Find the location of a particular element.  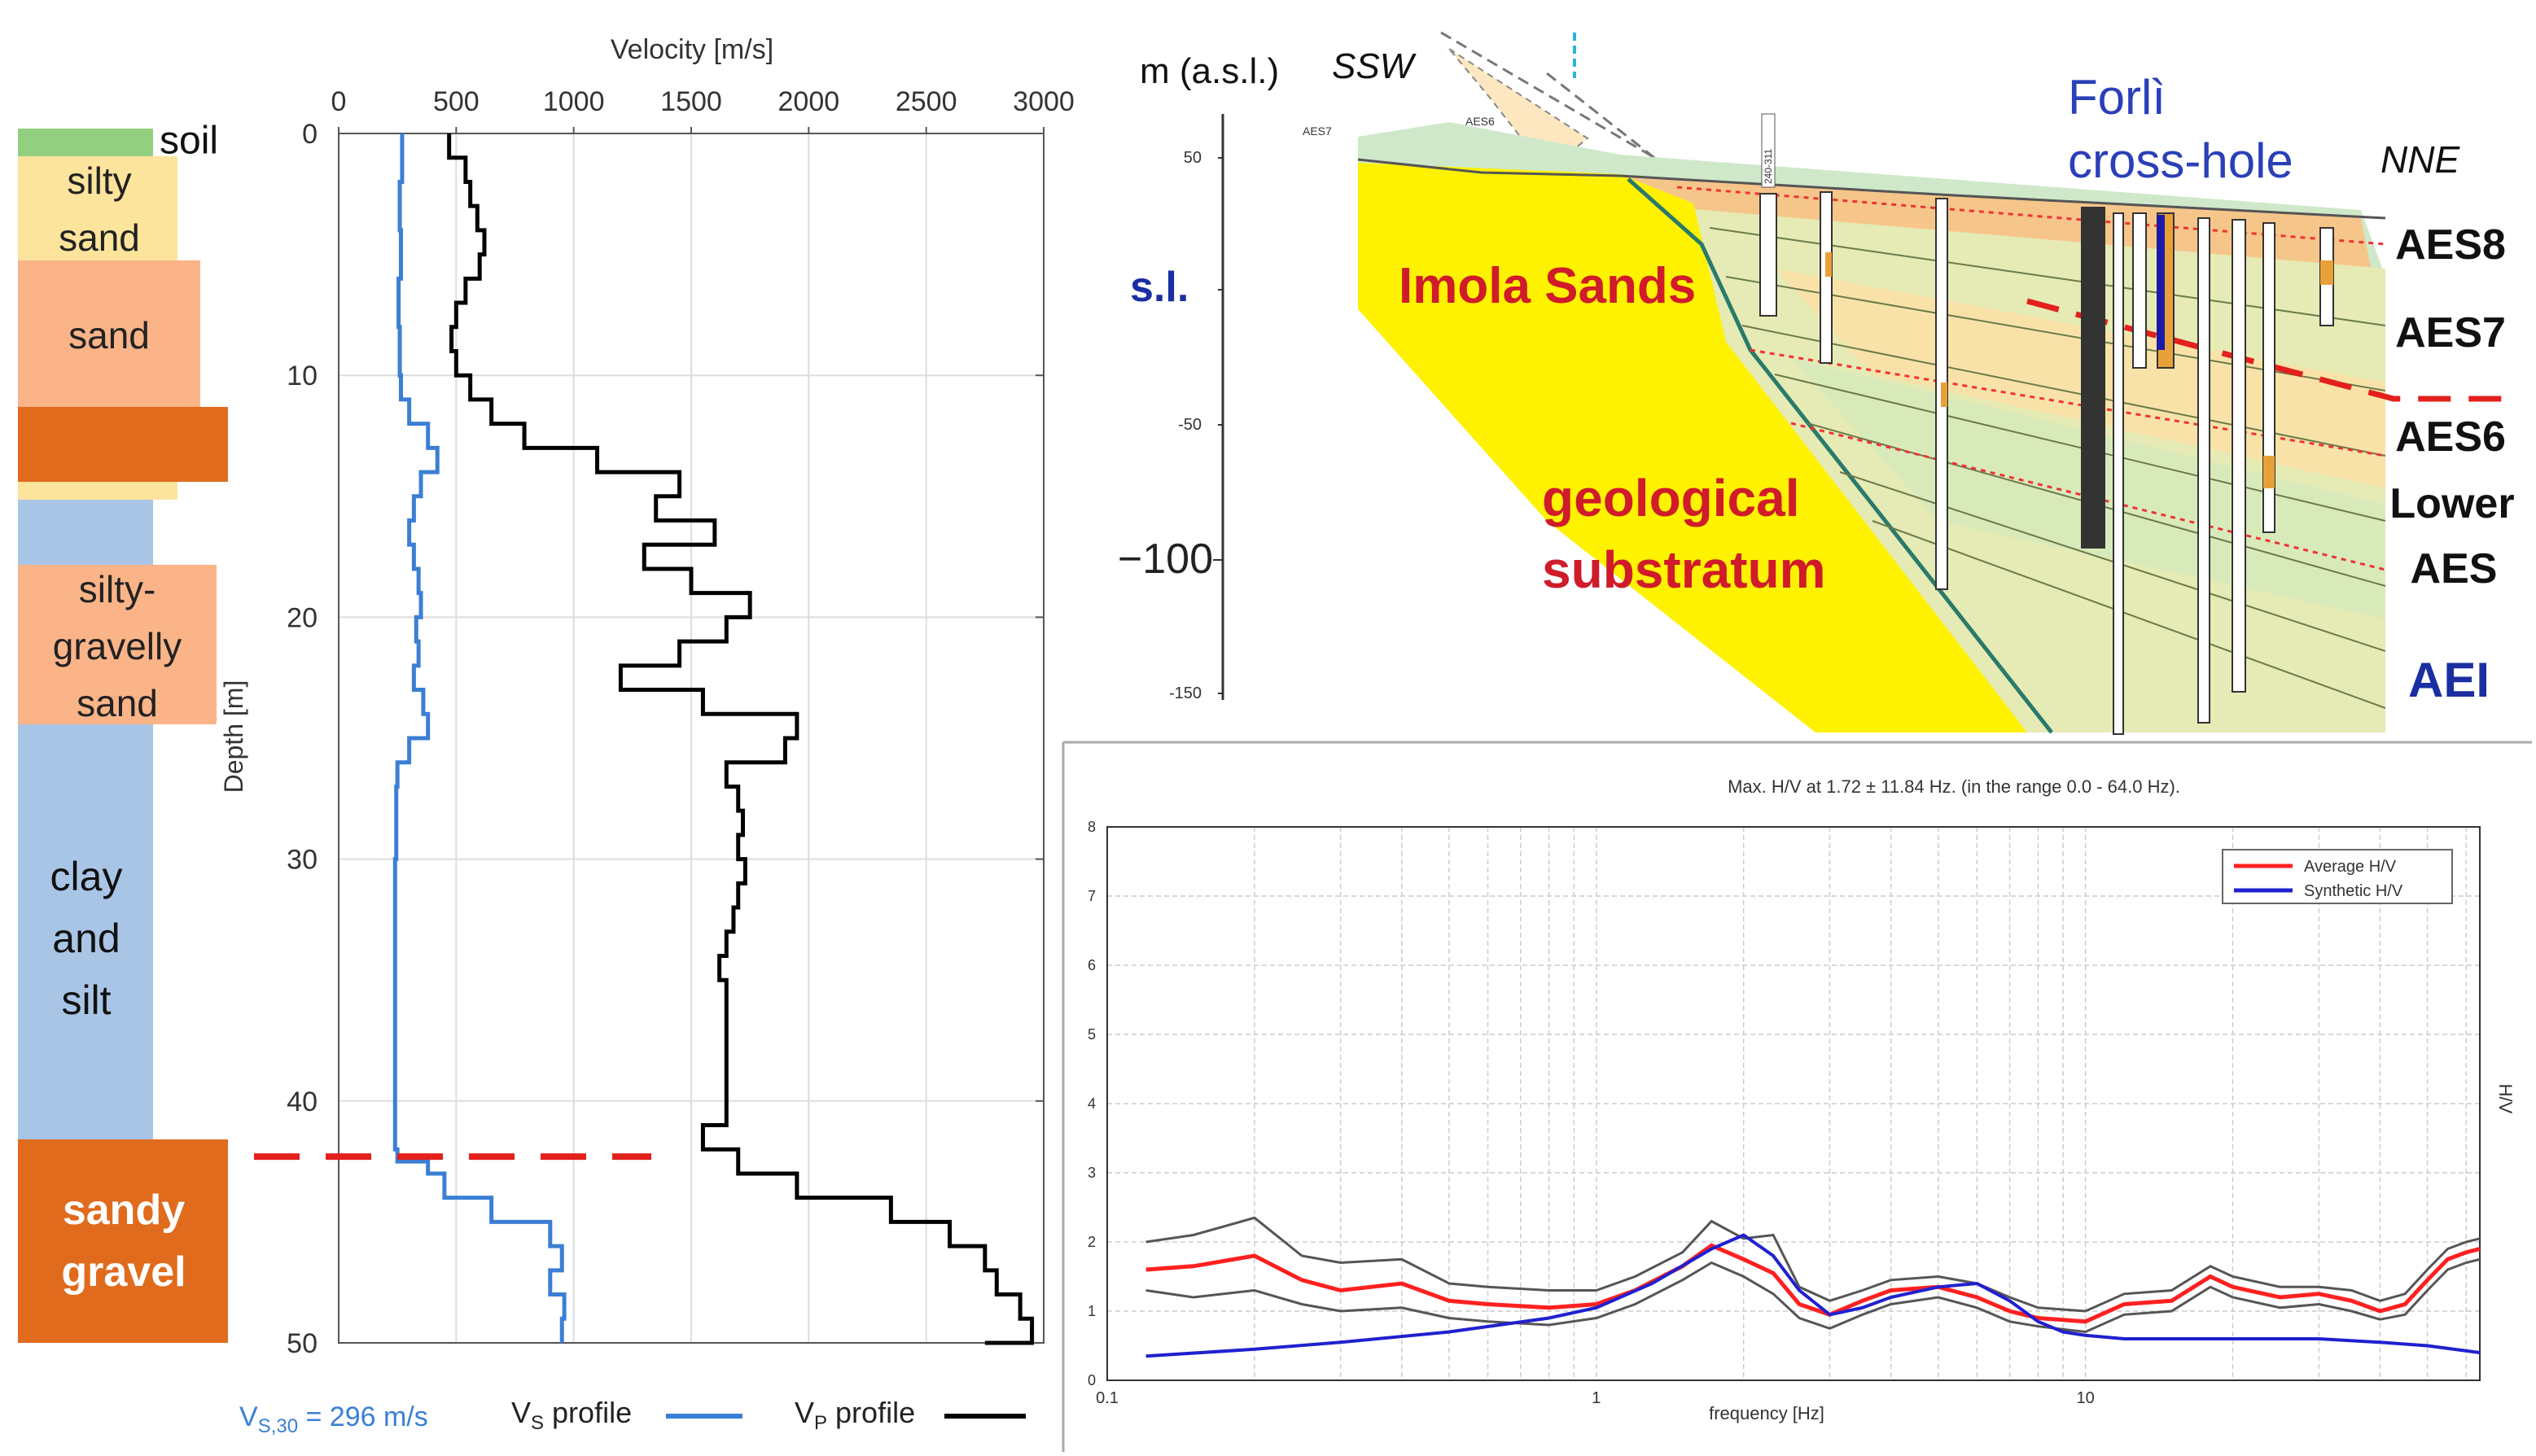

velocity-x-tick-label: 2500 is located at coordinates (927, 101).